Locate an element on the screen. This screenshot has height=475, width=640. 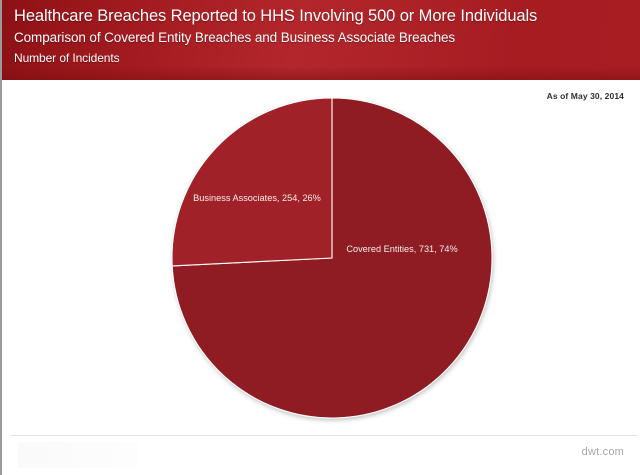
pie-label-covered-entities-text: Covered Entities, 731, 74% is located at coordinates (402, 249).